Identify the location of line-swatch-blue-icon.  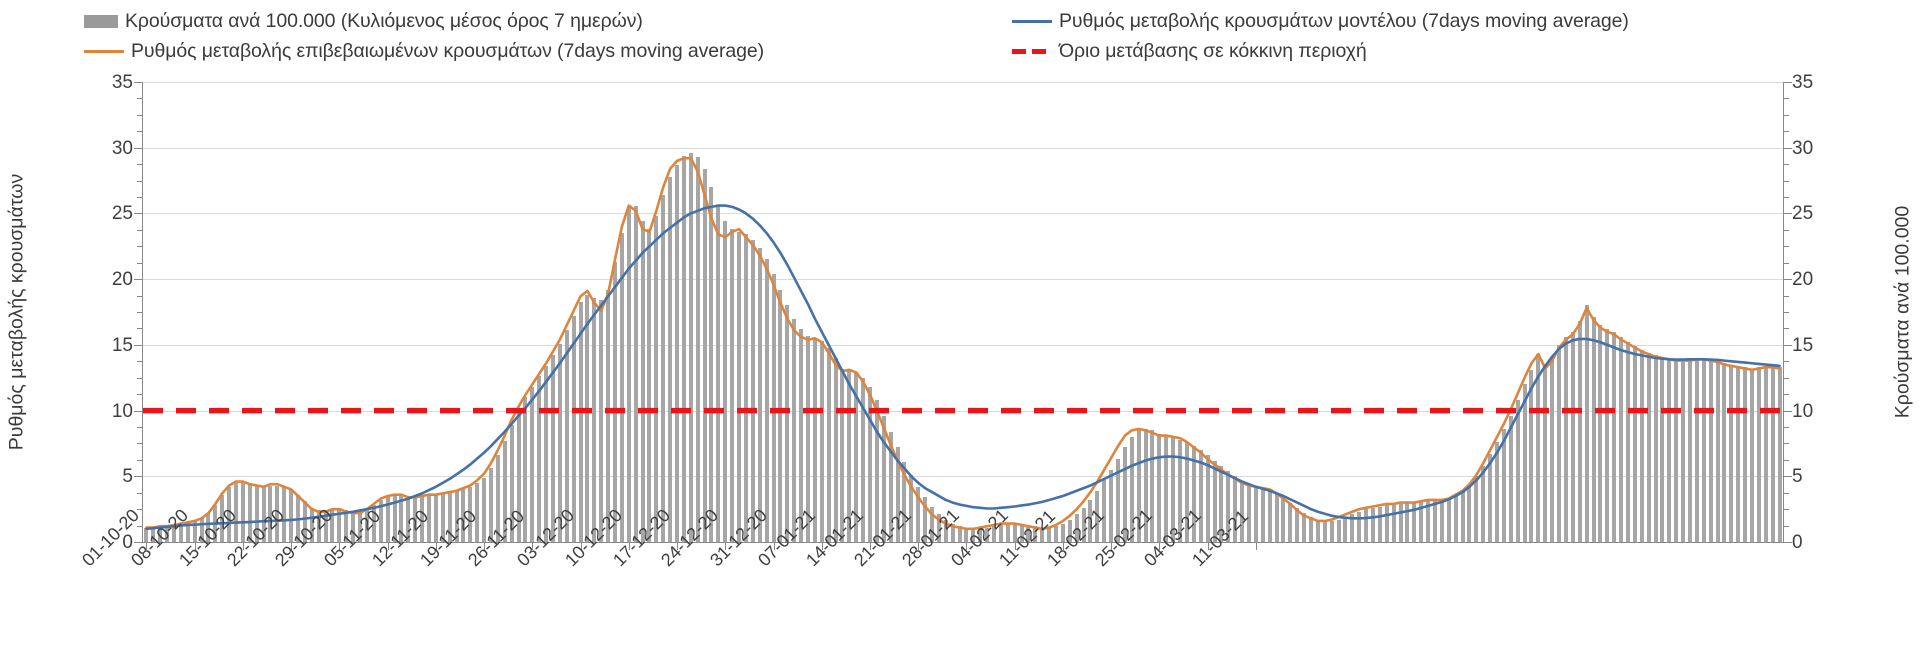
(1032, 21).